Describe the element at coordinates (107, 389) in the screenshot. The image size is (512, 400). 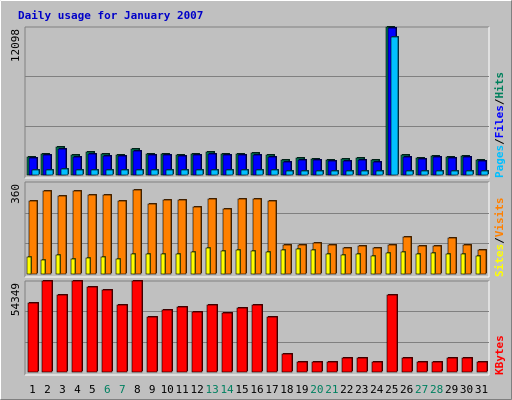
I see `x-tick-label: 6` at that location.